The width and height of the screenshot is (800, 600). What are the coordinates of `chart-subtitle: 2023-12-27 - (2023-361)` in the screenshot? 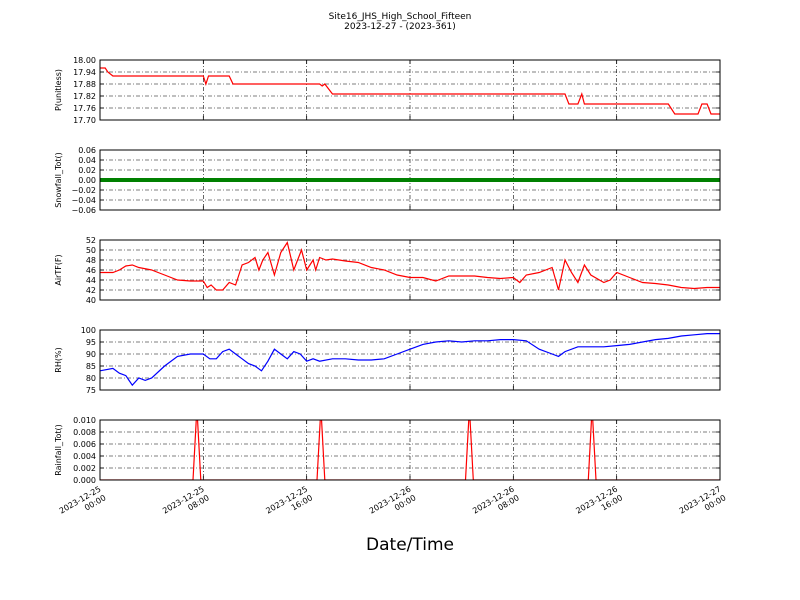 It's located at (400, 27).